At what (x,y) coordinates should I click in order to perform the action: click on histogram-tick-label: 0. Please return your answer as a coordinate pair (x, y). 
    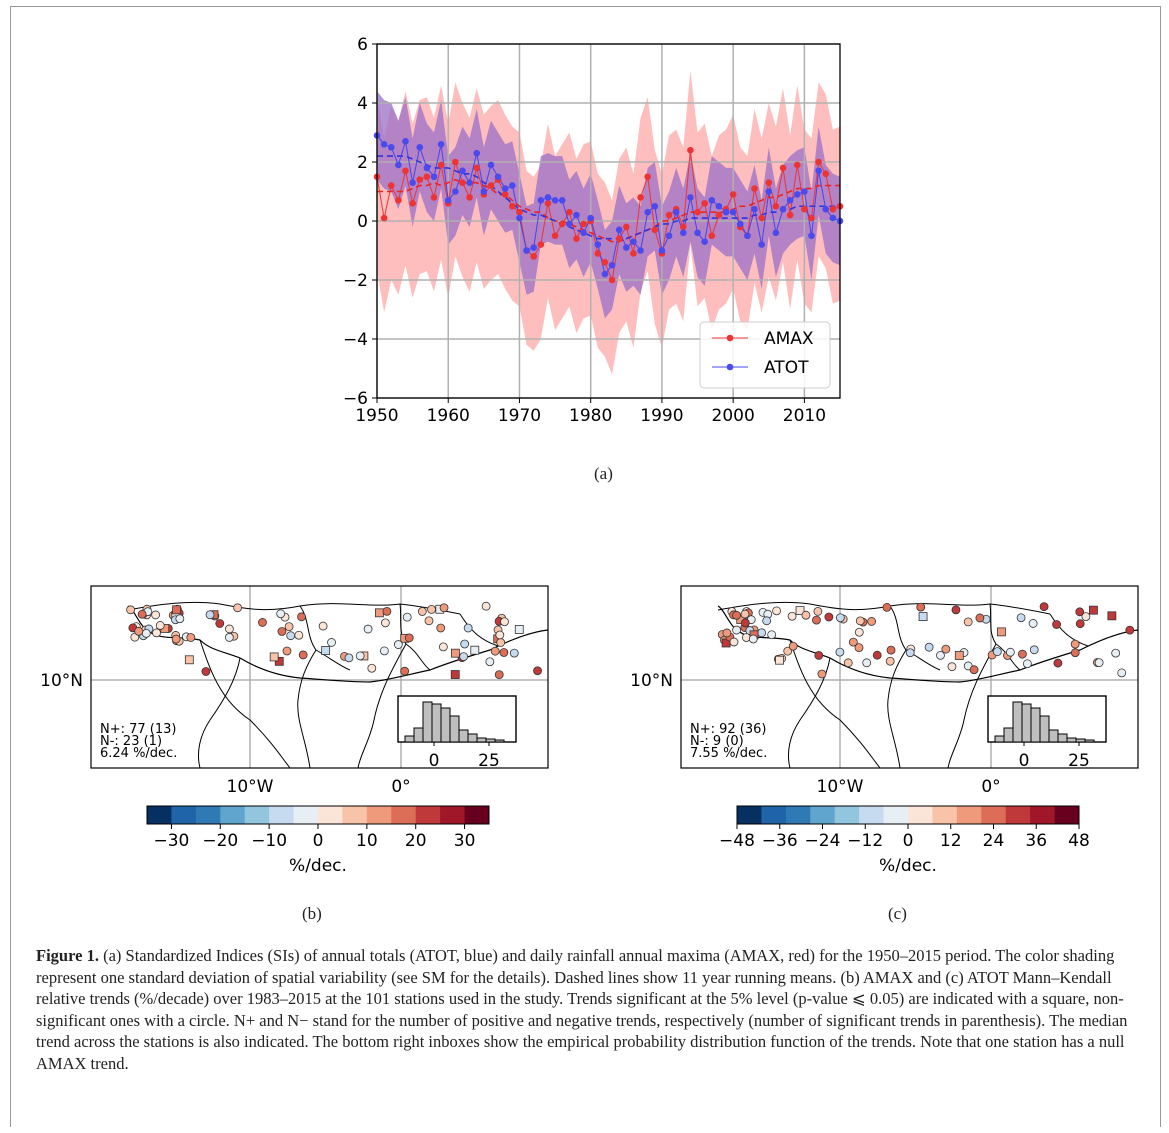
    Looking at the image, I should click on (434, 761).